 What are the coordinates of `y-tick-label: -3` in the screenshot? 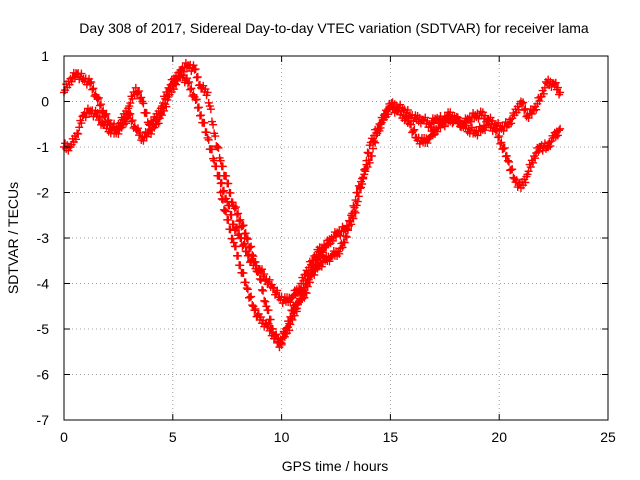 It's located at (43, 238).